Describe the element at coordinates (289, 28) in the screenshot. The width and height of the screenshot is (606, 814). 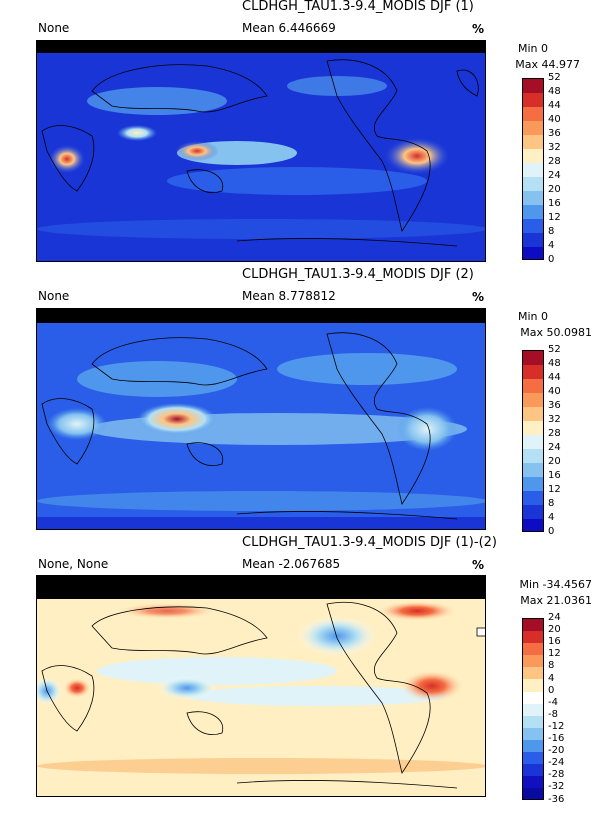
I see `panel-1-mean: Mean 6.446669` at that location.